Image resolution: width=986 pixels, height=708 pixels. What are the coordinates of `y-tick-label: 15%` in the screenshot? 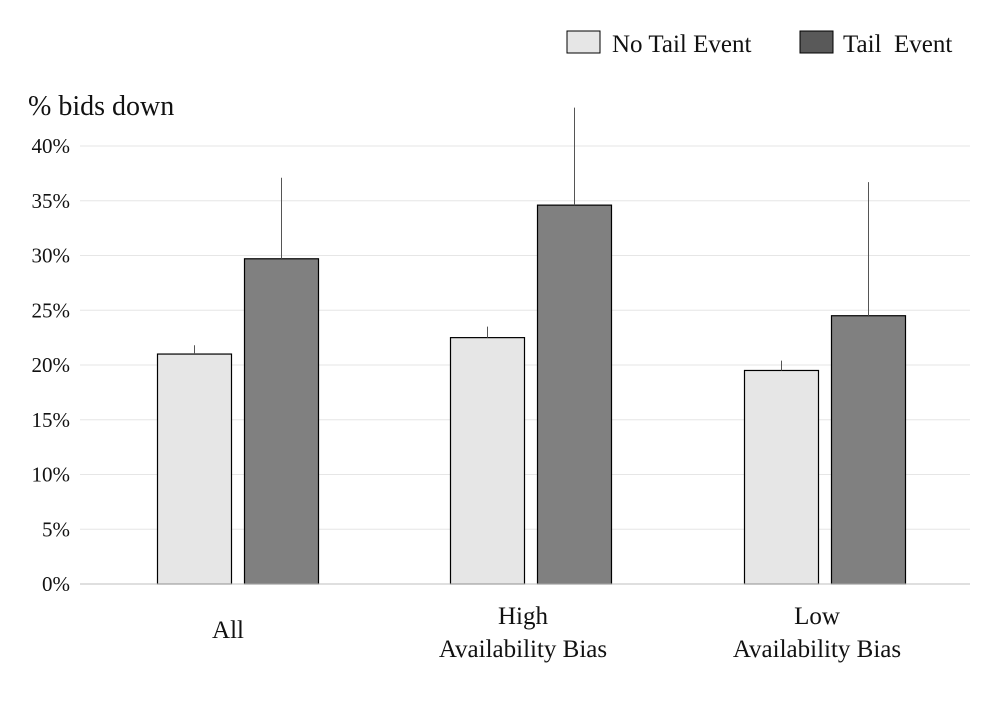 It's located at (51, 420).